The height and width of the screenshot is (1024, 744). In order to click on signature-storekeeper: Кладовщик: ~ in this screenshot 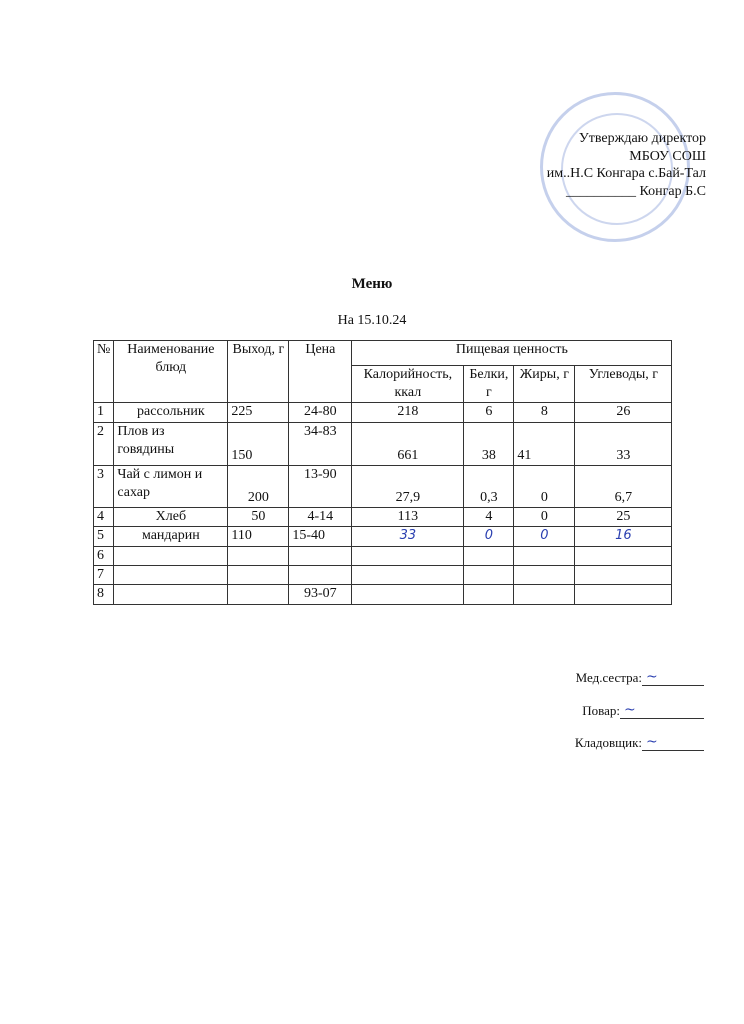, I will do `click(639, 742)`.